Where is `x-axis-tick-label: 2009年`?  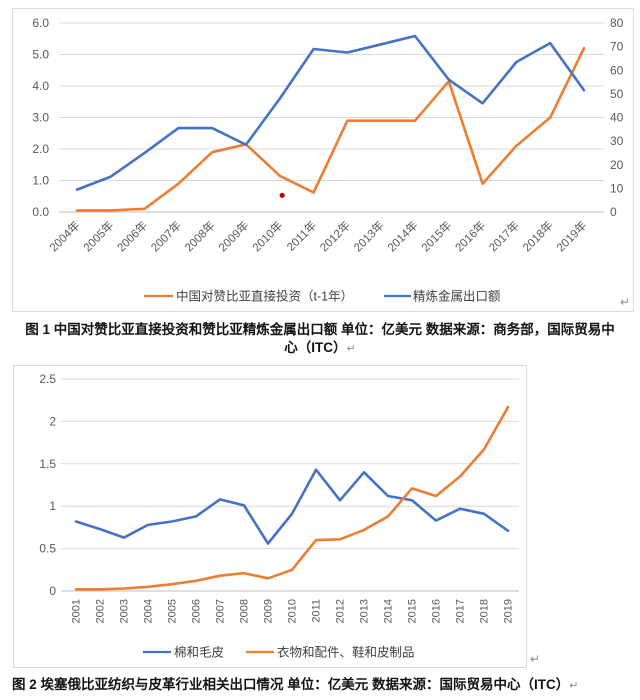
x-axis-tick-label: 2009年 is located at coordinates (233, 236).